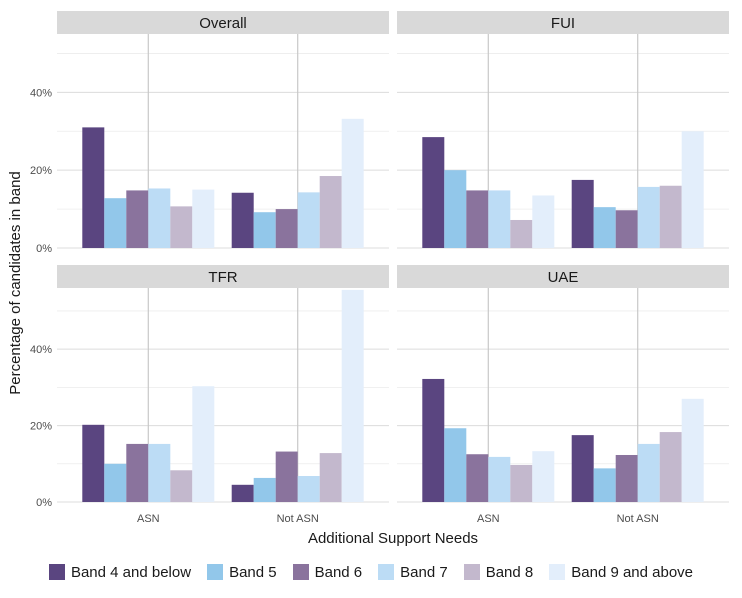 The image size is (742, 598). I want to click on facet-title: Overall, so click(223, 23).